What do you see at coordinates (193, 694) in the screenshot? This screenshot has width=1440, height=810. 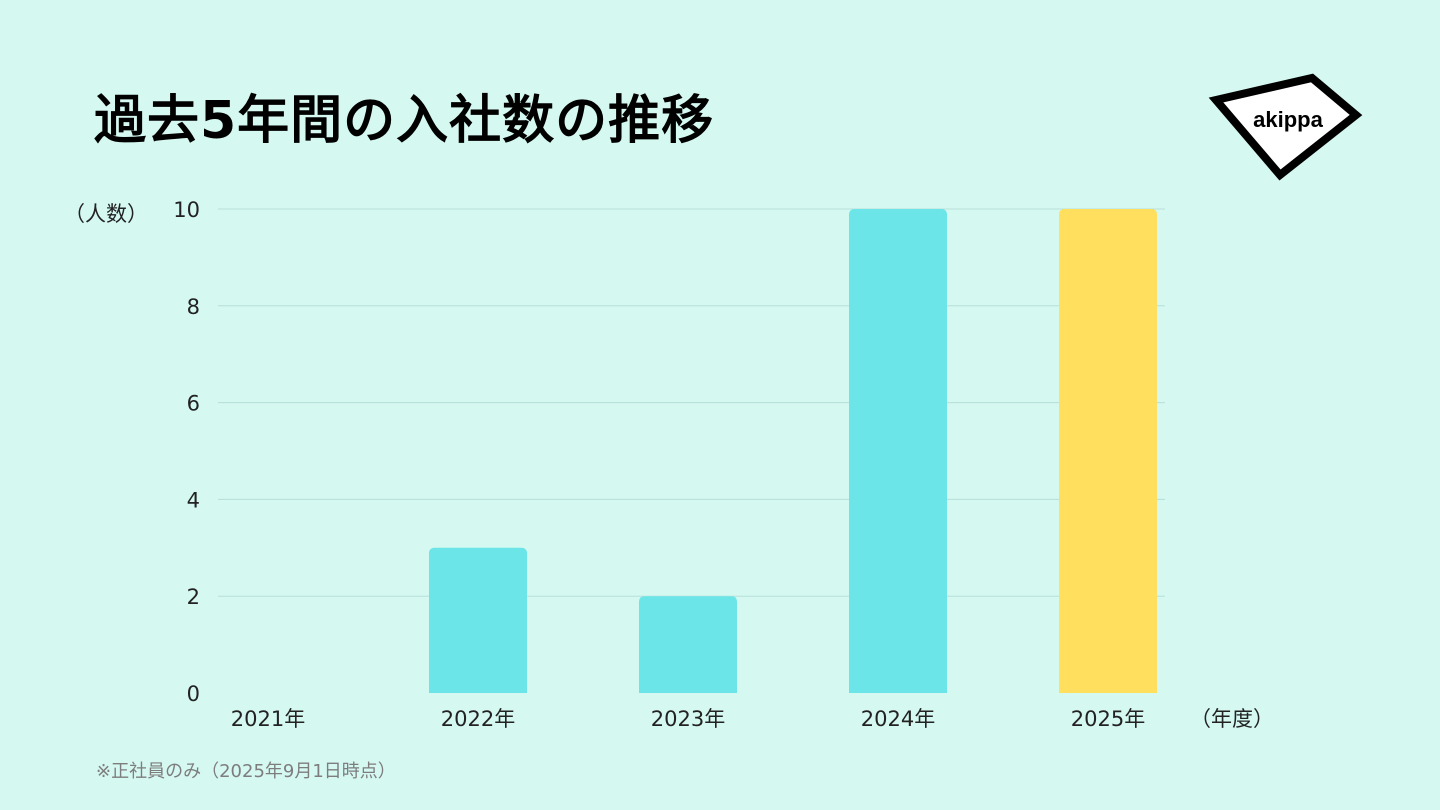 I see `y-tick-label: 0` at bounding box center [193, 694].